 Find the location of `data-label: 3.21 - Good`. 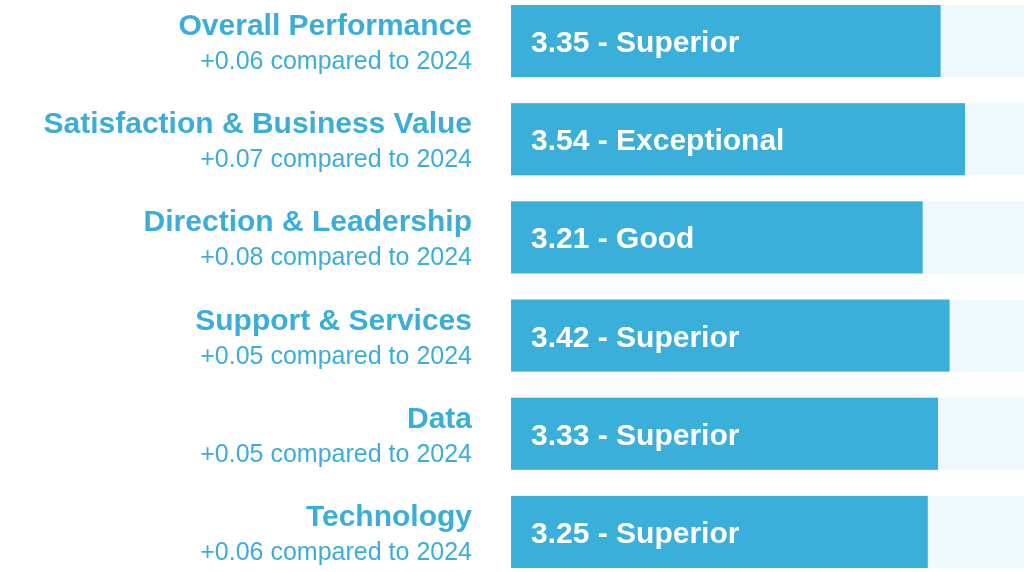

data-label: 3.21 - Good is located at coordinates (613, 238).